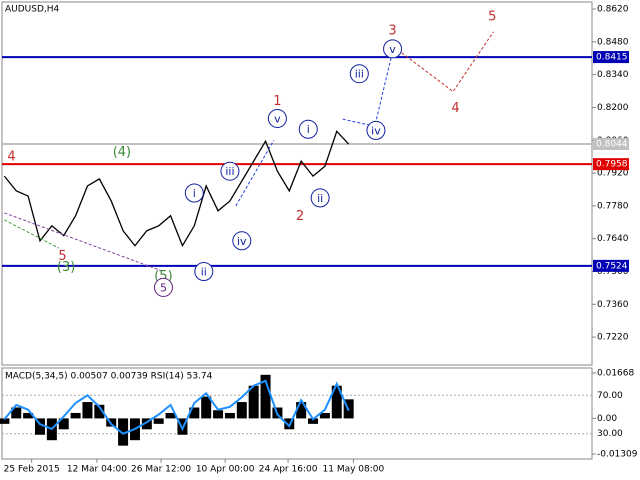  Describe the element at coordinates (613, 108) in the screenshot. I see `y-tick-label: 0.8200` at that location.